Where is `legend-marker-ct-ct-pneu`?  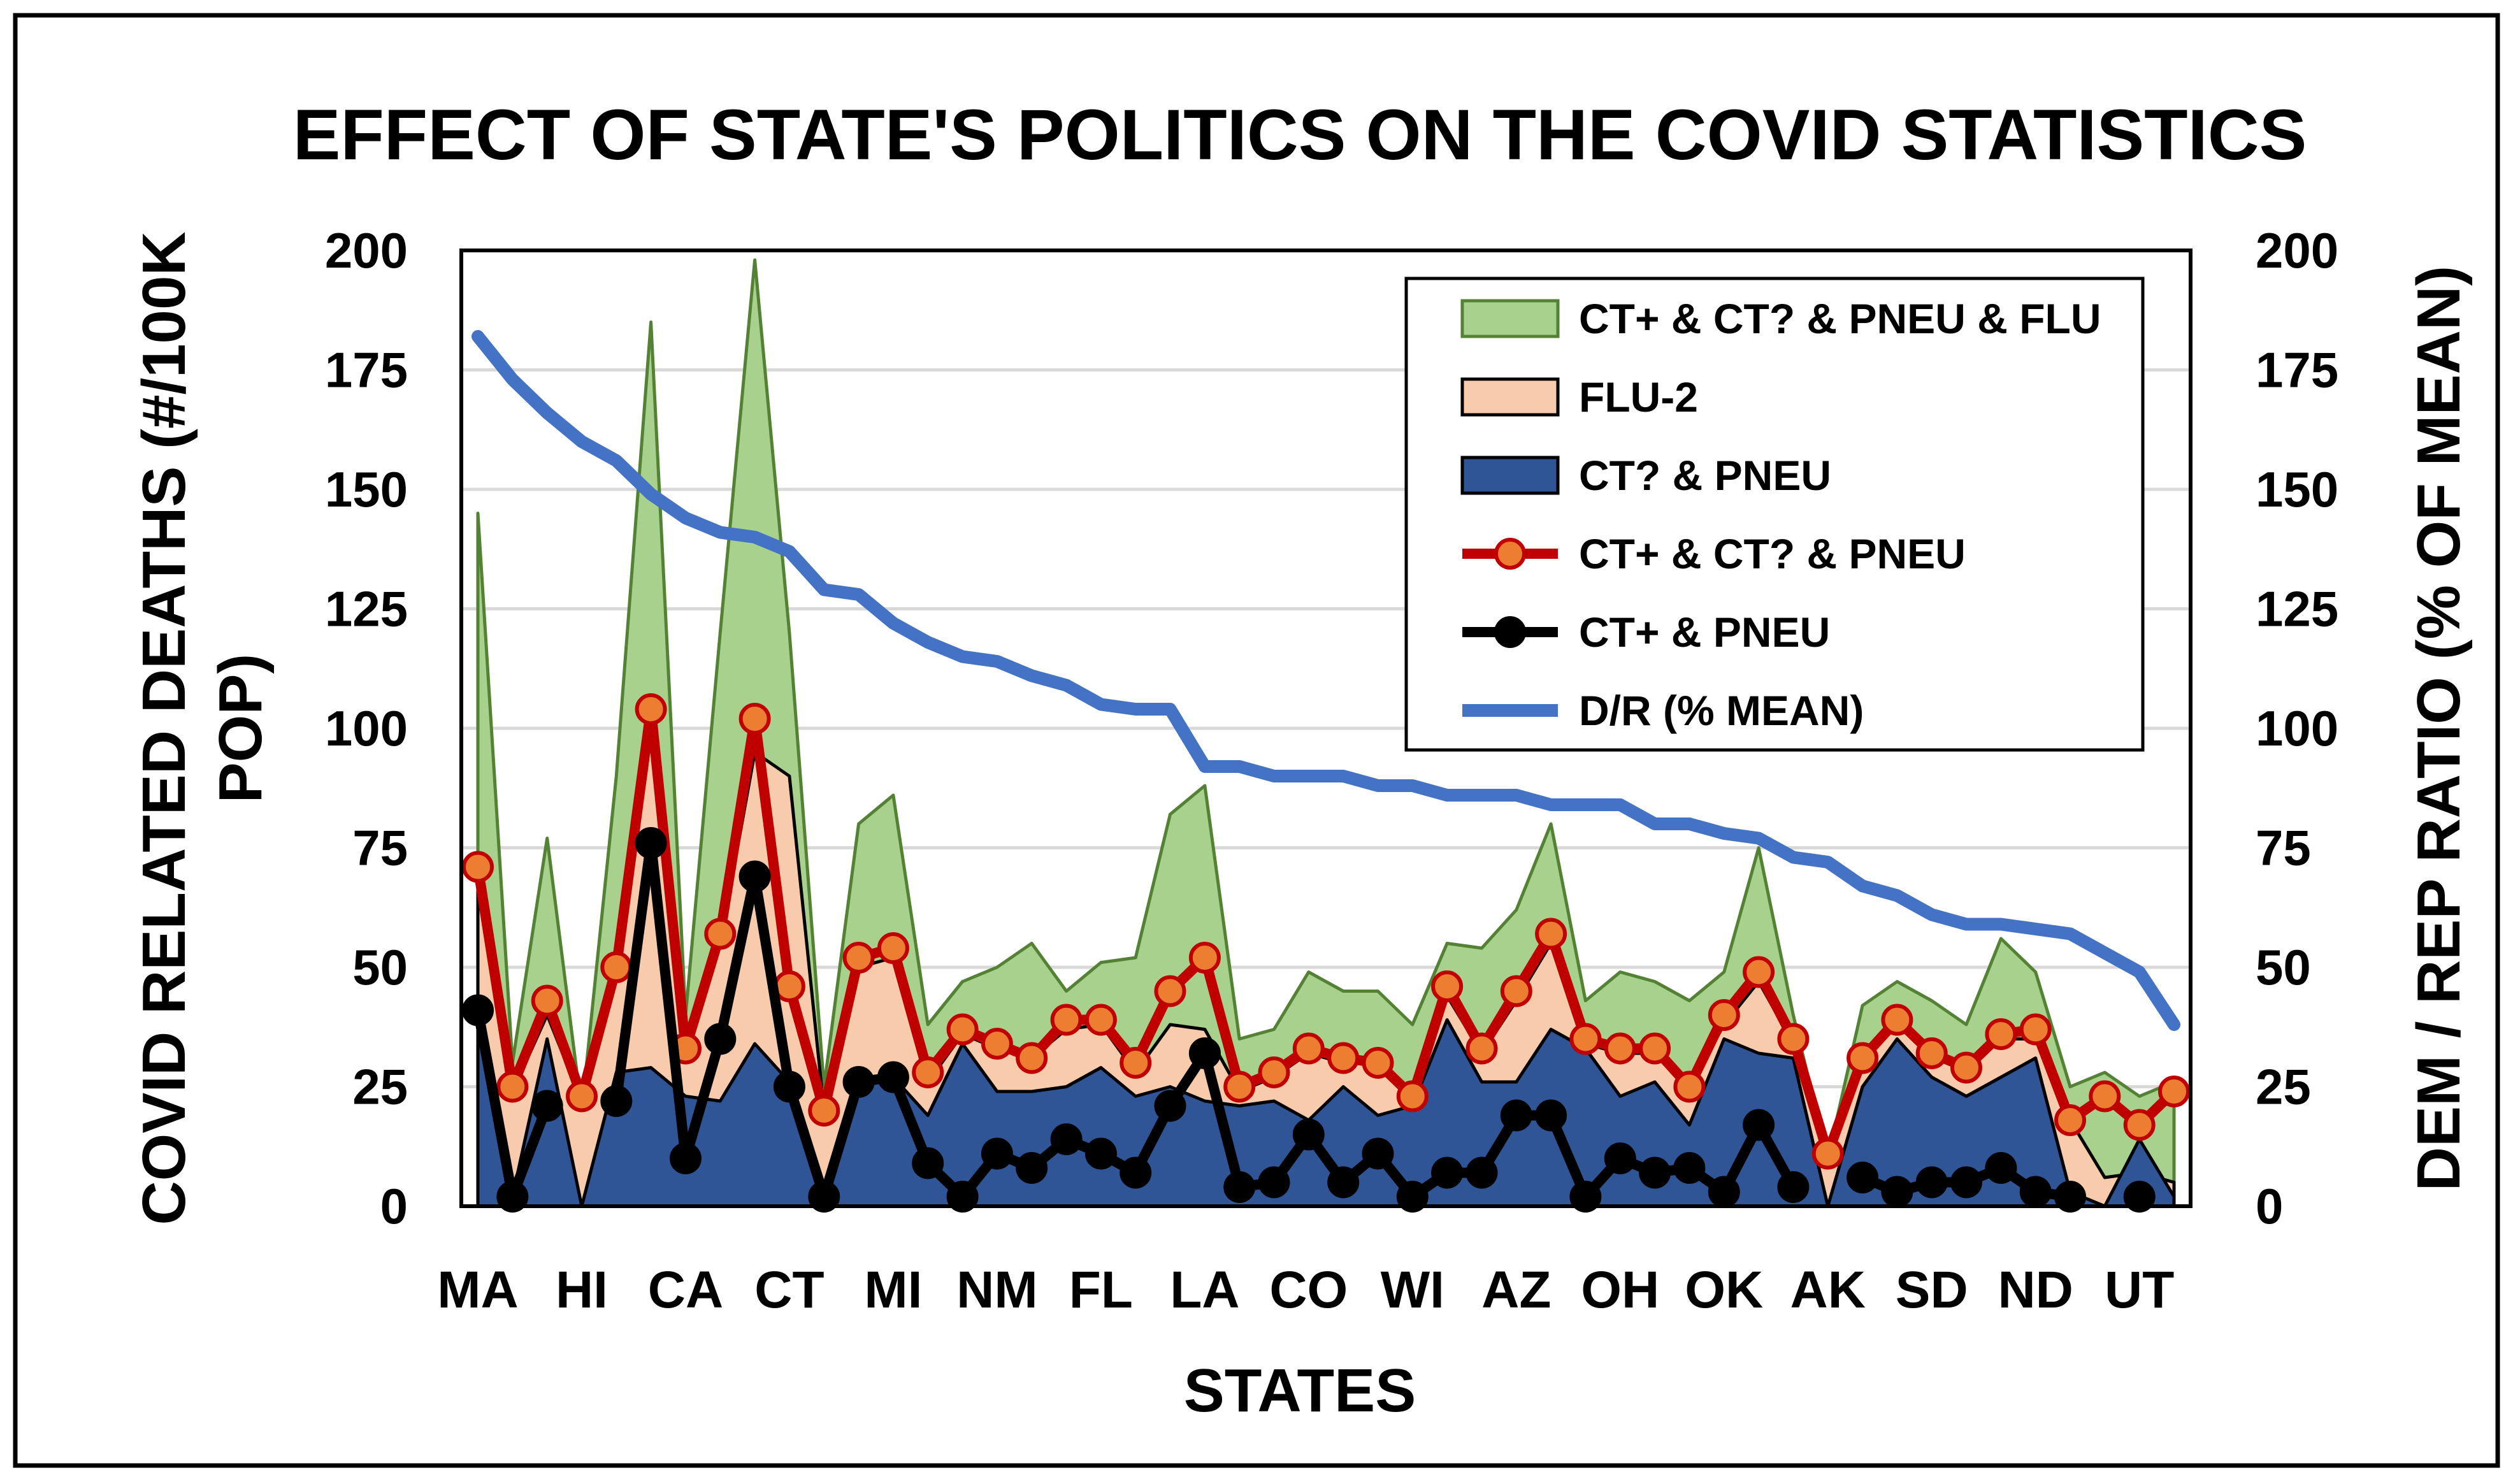
legend-marker-ct-ct-pneu is located at coordinates (1510, 554).